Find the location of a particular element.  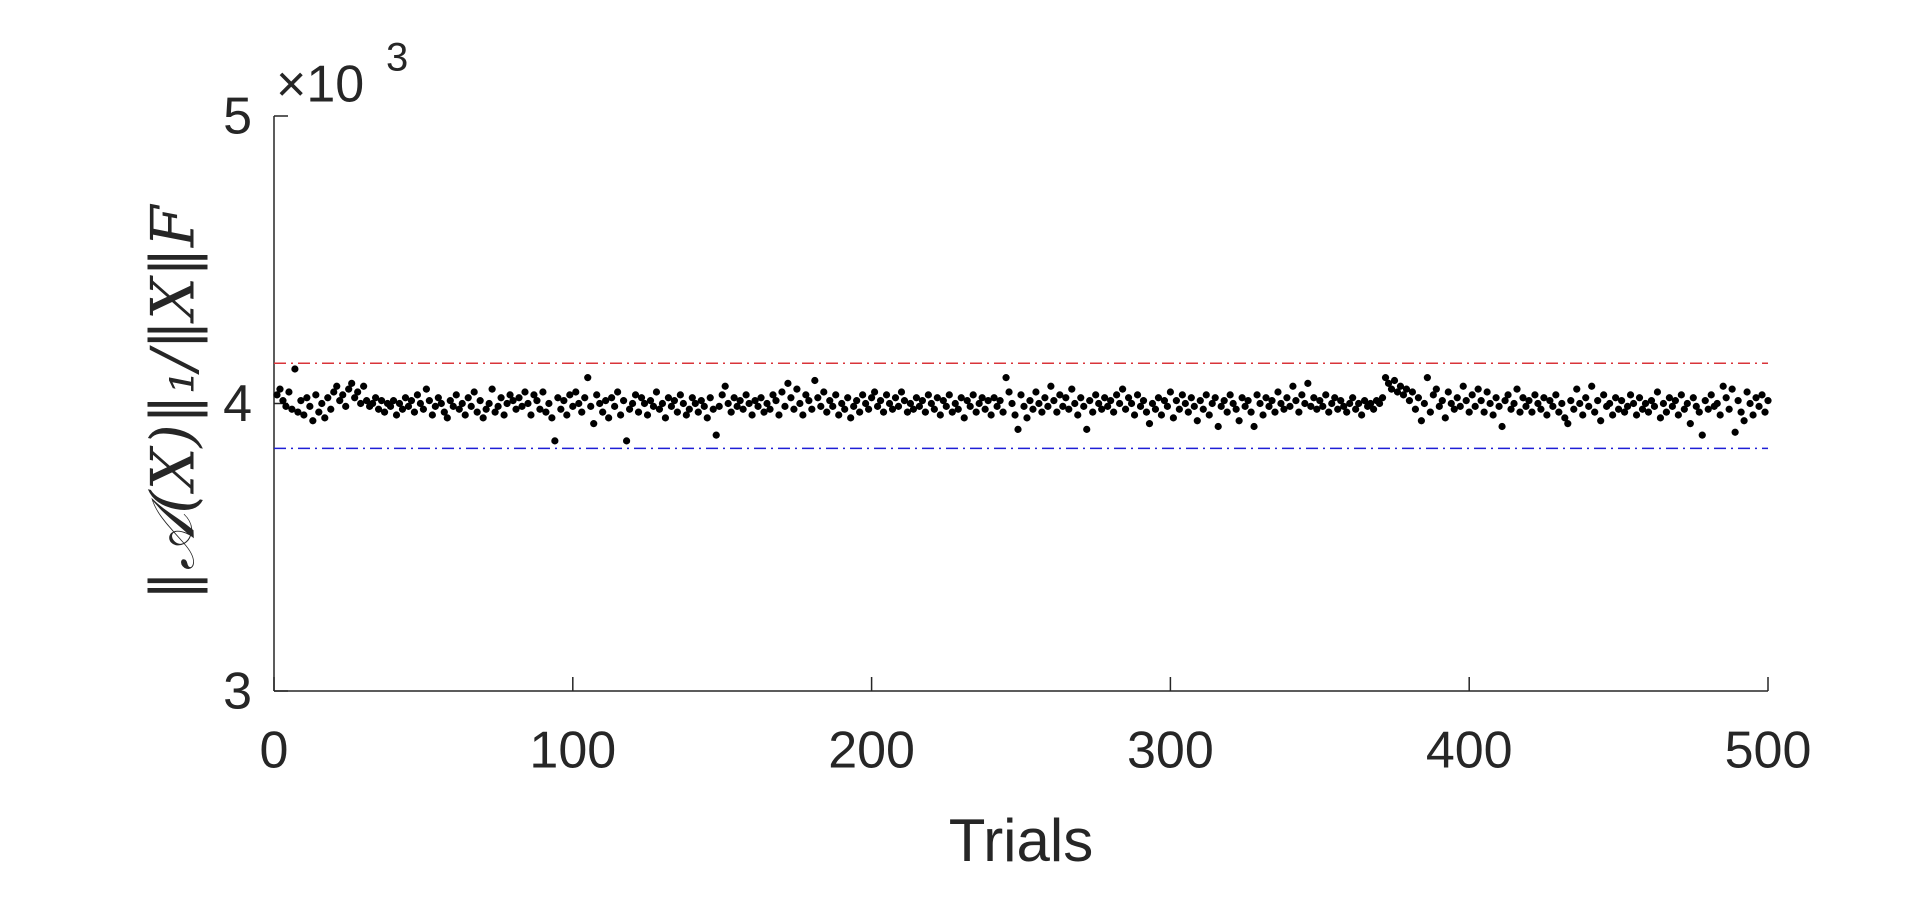

y-tick-label: 3 is located at coordinates (237, 692).